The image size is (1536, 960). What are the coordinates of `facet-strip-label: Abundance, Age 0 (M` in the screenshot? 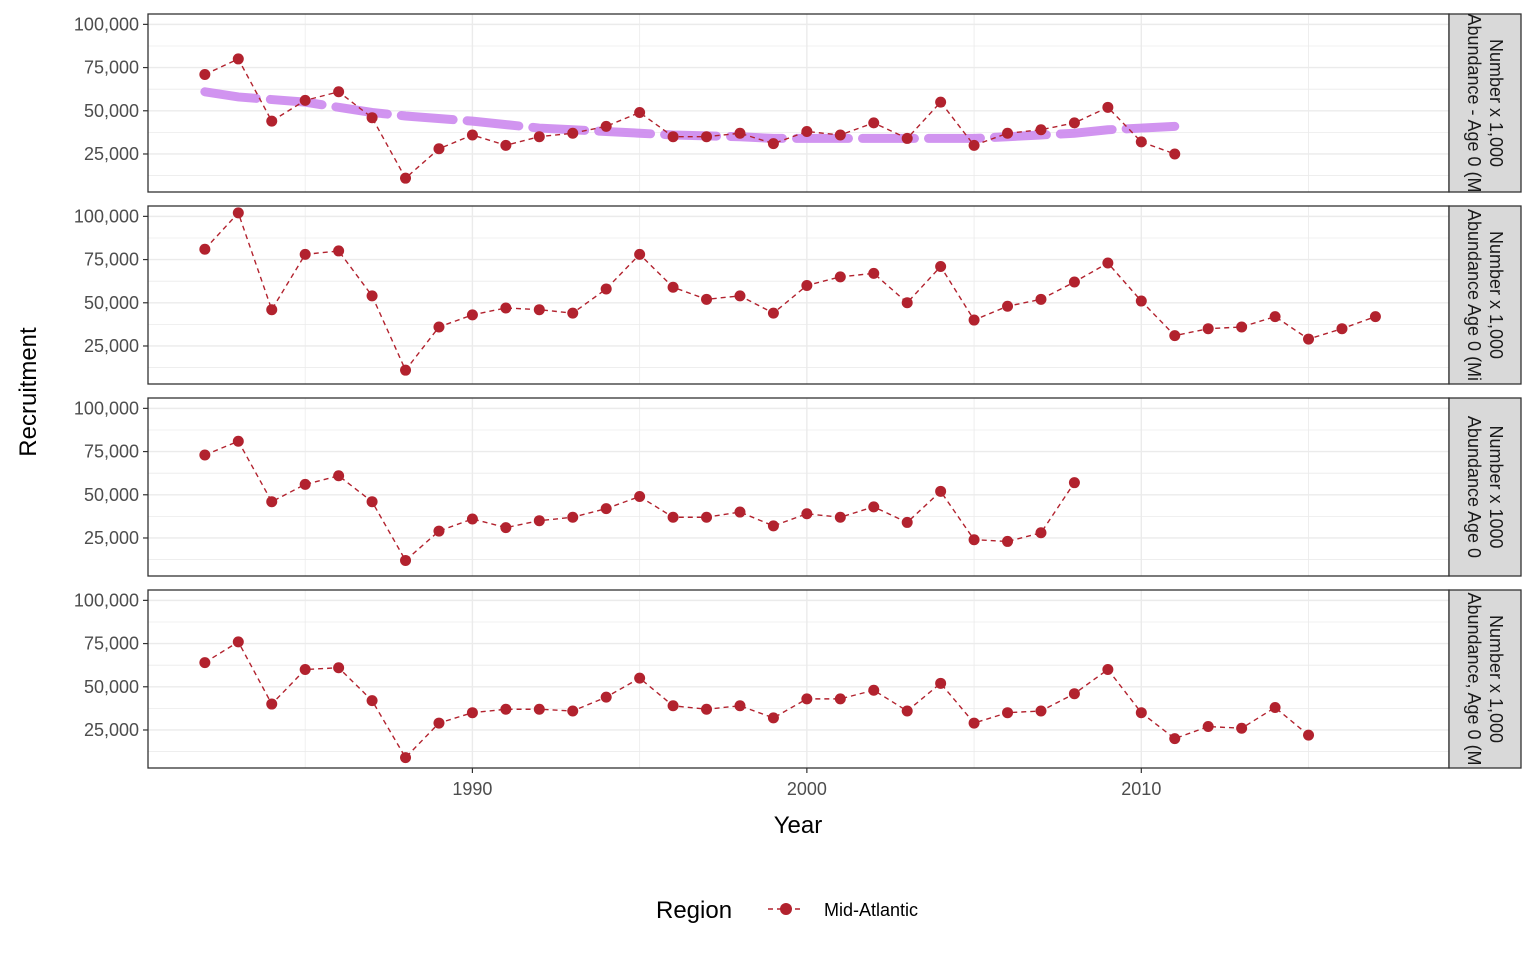 It's located at (1474, 678).